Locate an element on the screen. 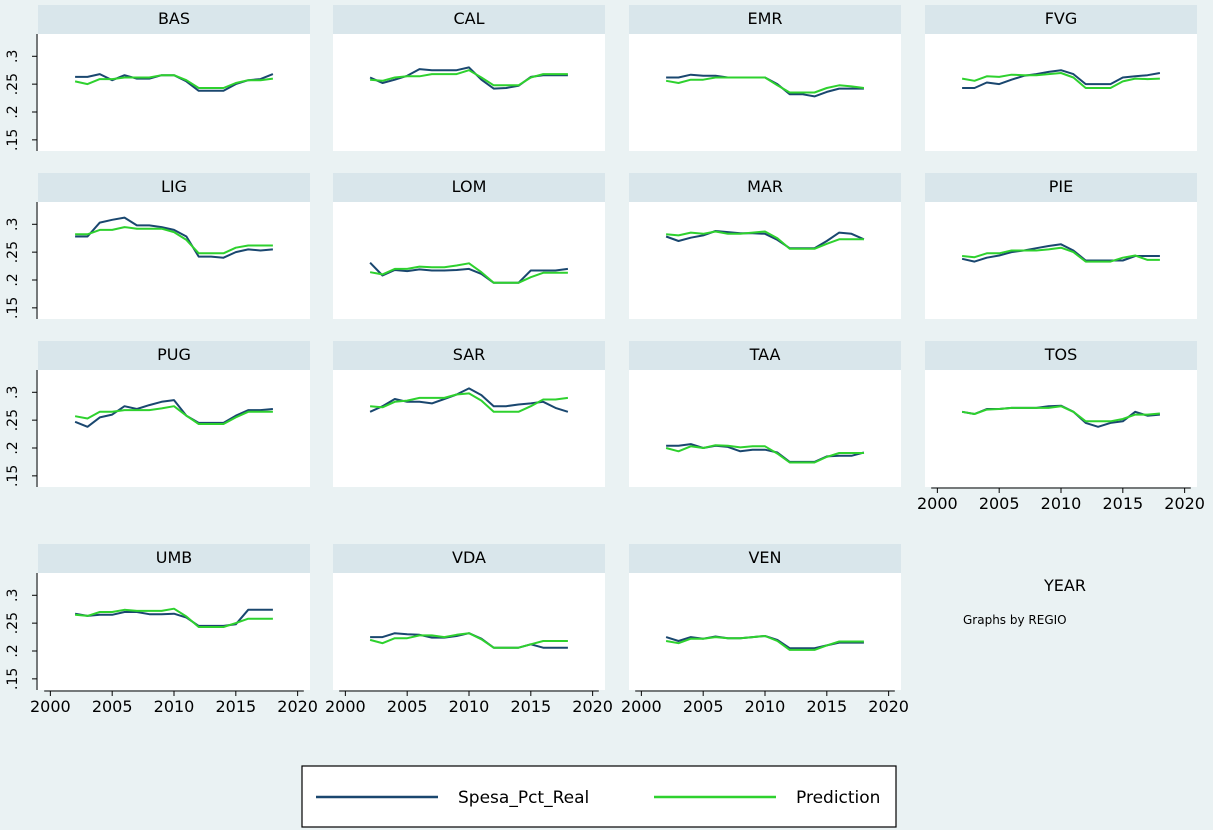  panel-mar: MAR is located at coordinates (765, 246).